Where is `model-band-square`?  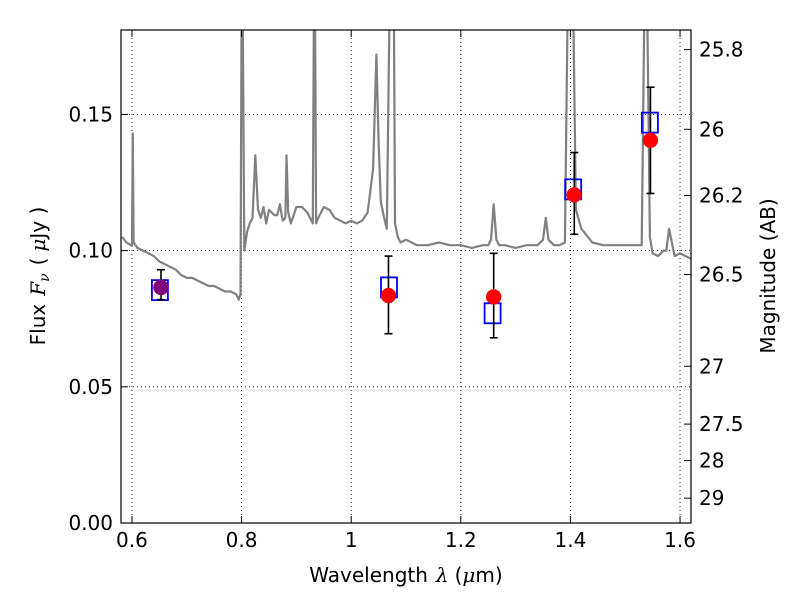
model-band-square is located at coordinates (492, 313).